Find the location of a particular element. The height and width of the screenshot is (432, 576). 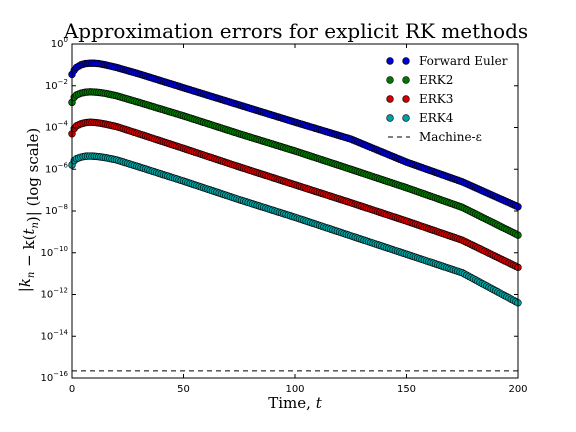

legend-item: ERK3 is located at coordinates (419, 99).